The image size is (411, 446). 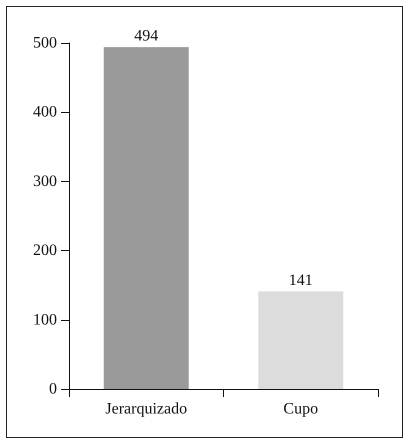 What do you see at coordinates (45, 112) in the screenshot?
I see `y-tick-label: 400` at bounding box center [45, 112].